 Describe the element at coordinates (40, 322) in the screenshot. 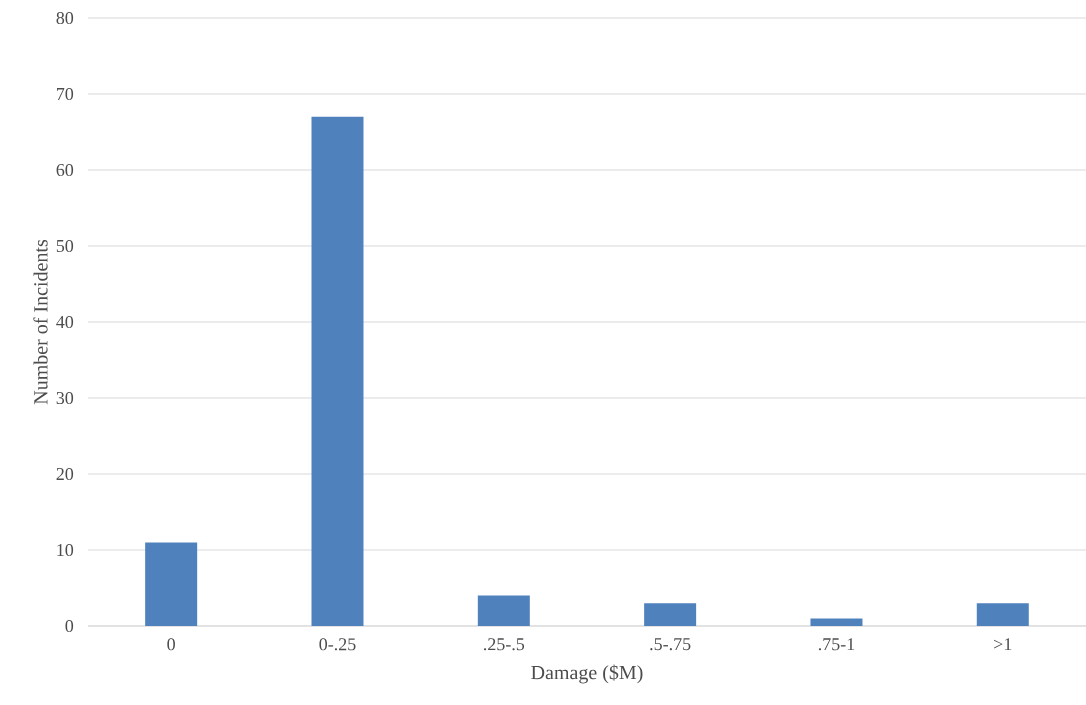

I see `y-axis-title: Number of Incidents` at that location.